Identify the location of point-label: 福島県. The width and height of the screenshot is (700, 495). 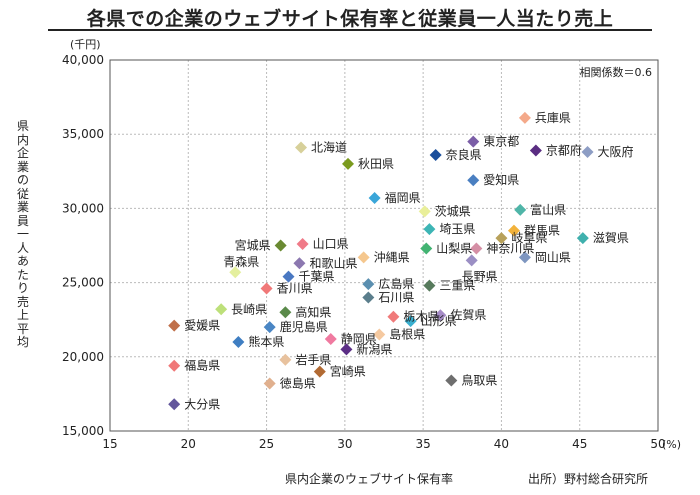
(202, 365).